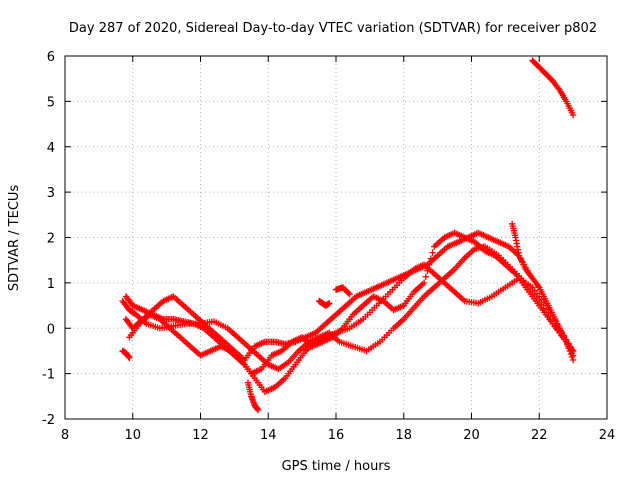 The height and width of the screenshot is (480, 640). Describe the element at coordinates (51, 148) in the screenshot. I see `y-tick-label: 4` at that location.